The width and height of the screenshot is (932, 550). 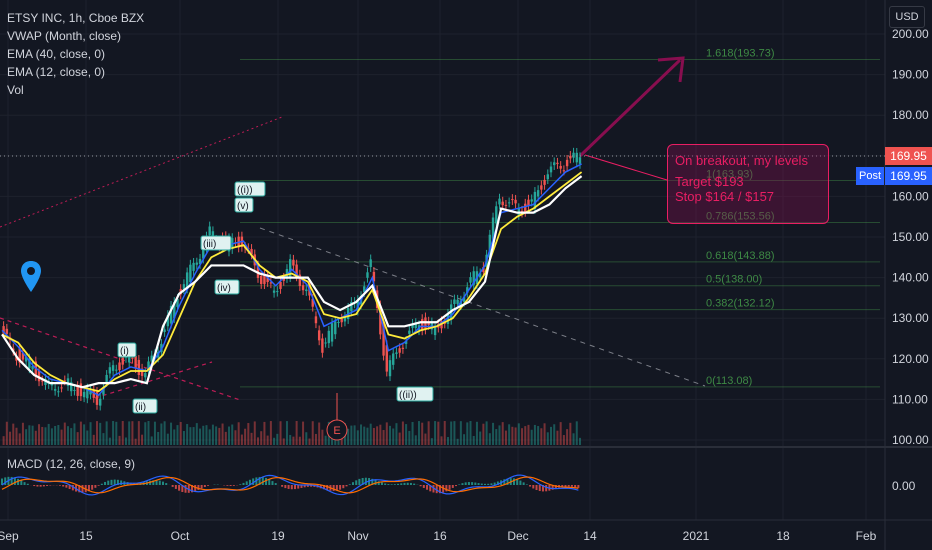 What do you see at coordinates (415, 394) in the screenshot?
I see `wave-label: ((ii))` at bounding box center [415, 394].